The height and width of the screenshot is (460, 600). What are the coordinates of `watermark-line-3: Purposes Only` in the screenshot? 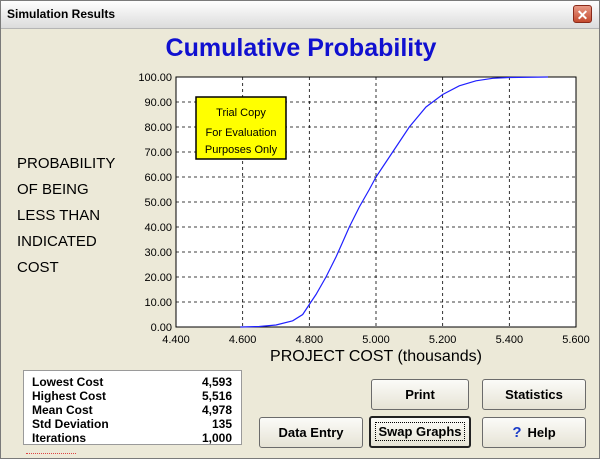 It's located at (241, 150).